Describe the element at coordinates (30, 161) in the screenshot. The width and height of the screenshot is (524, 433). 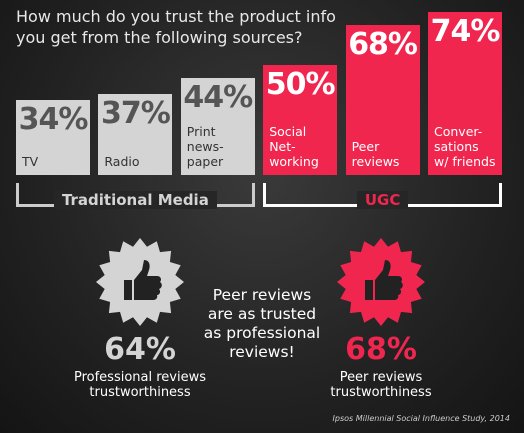
I see `category-label: TV` at that location.